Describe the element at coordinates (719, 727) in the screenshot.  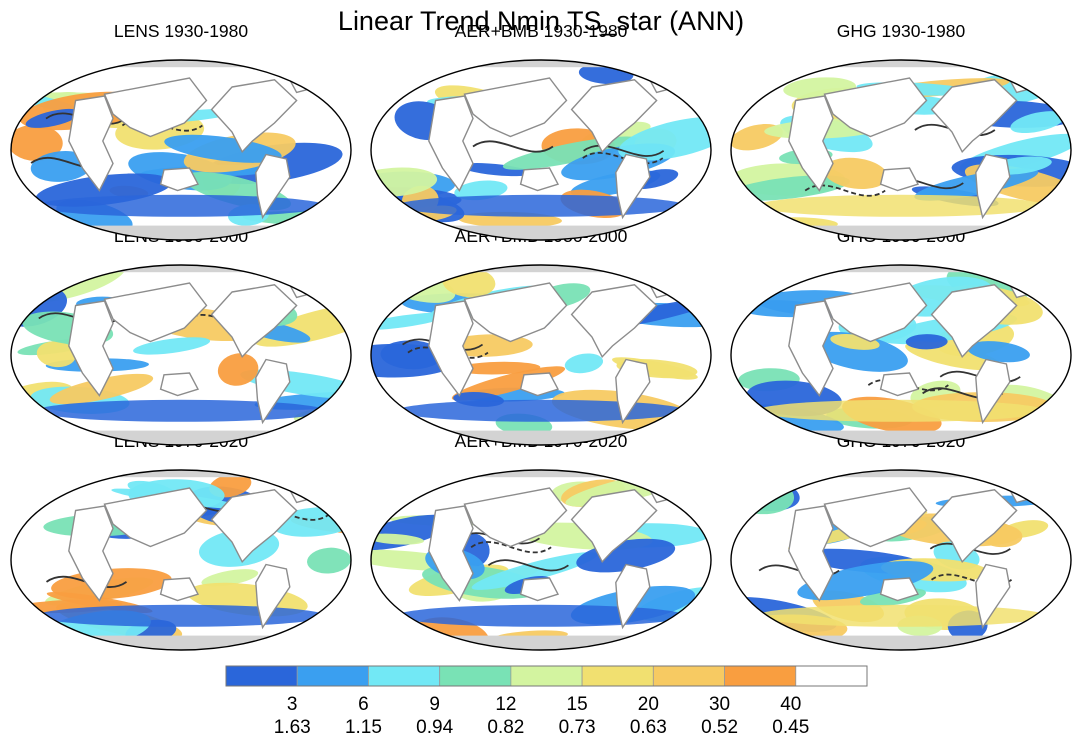
I see `colorbar-label-bottom: 0.52` at that location.